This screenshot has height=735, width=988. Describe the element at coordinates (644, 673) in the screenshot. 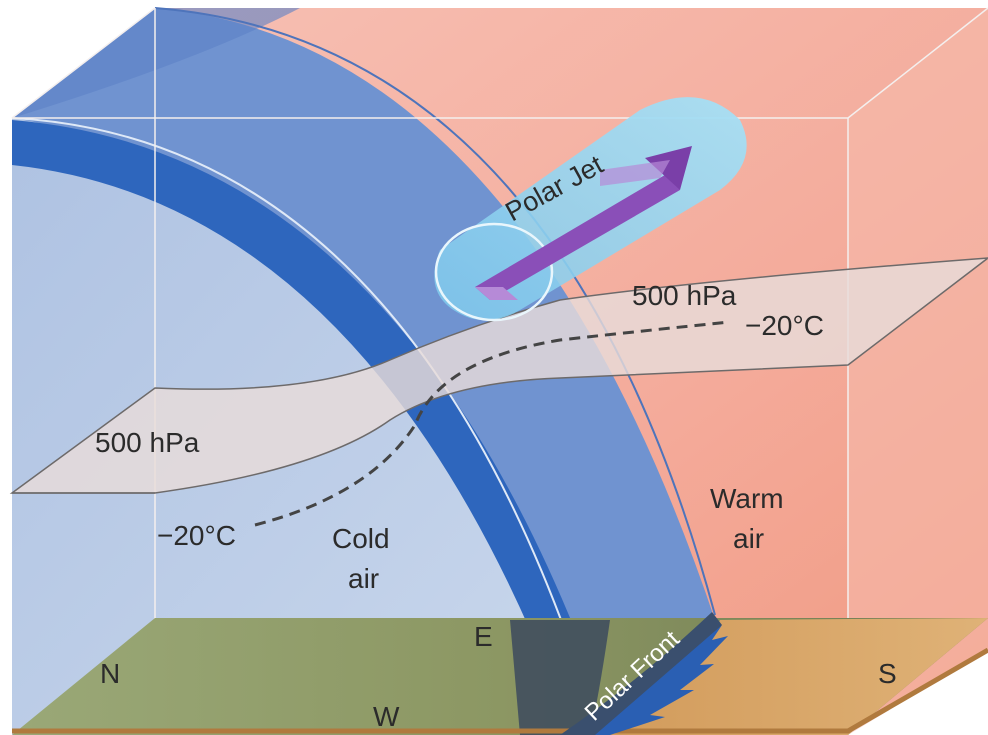

I see `polar-front-boundary` at that location.